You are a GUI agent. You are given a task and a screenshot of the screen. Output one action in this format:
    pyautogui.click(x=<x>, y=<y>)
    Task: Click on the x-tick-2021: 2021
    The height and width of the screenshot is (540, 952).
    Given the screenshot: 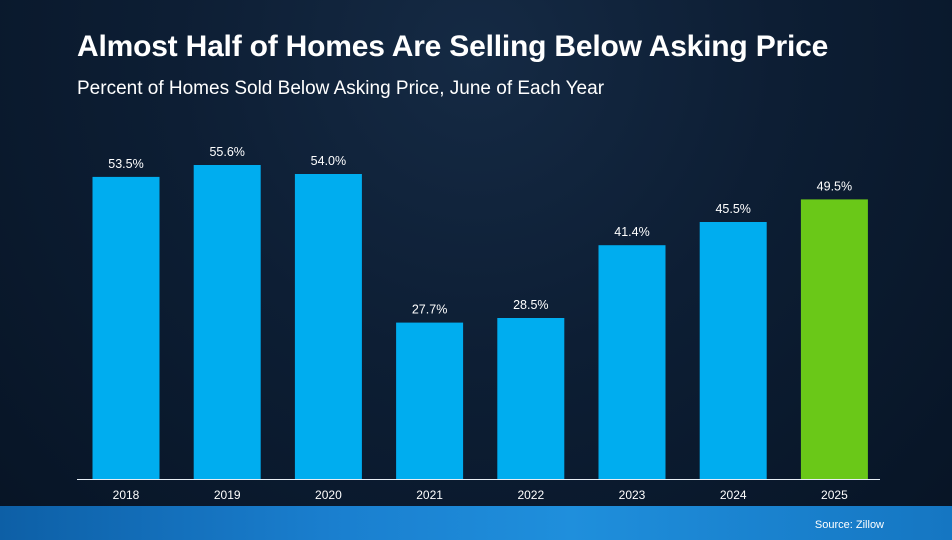 What is the action you would take?
    pyautogui.click(x=429, y=495)
    